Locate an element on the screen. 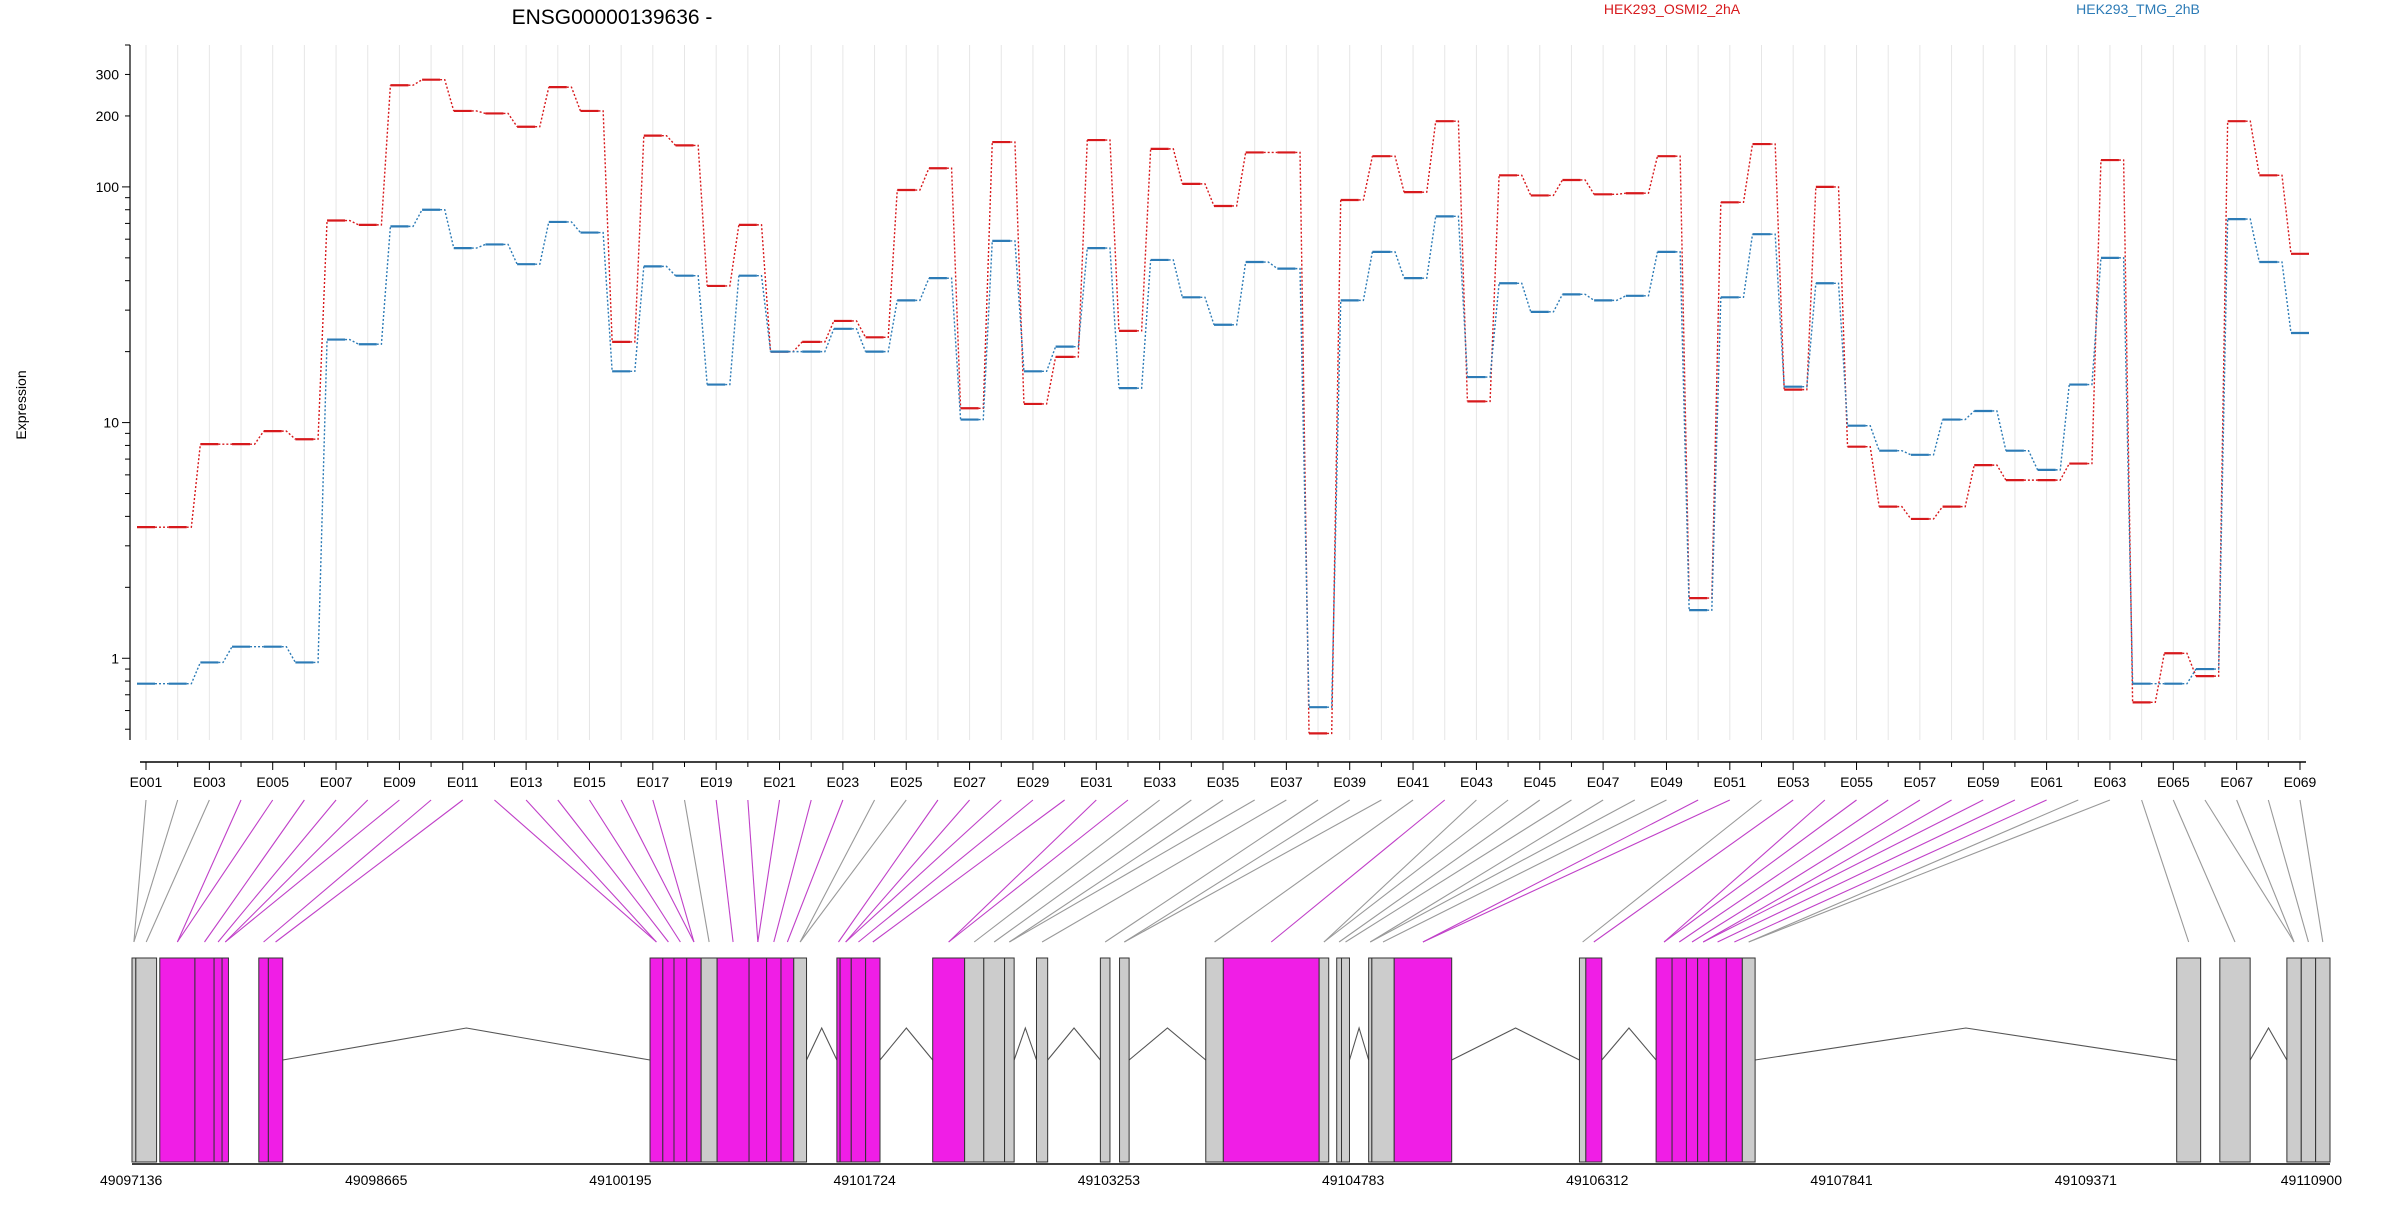  x-tick-label: E025 is located at coordinates (906, 782).